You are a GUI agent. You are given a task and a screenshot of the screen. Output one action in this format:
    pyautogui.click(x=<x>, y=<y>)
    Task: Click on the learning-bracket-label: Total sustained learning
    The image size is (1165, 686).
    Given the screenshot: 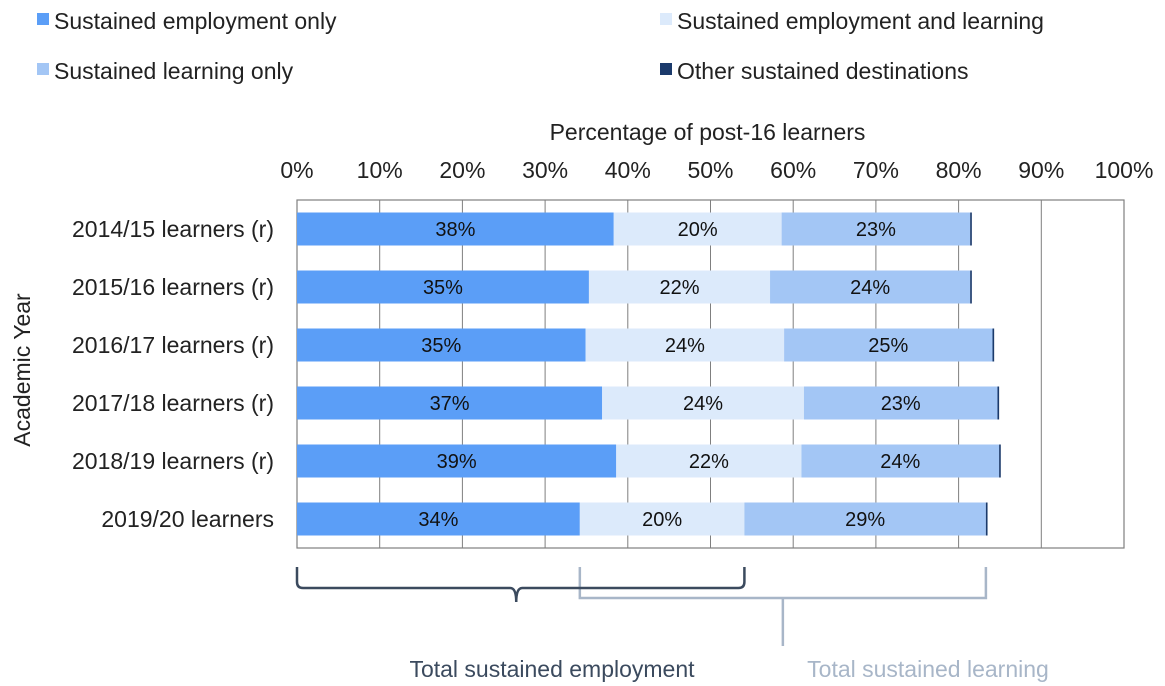 What is the action you would take?
    pyautogui.click(x=928, y=669)
    